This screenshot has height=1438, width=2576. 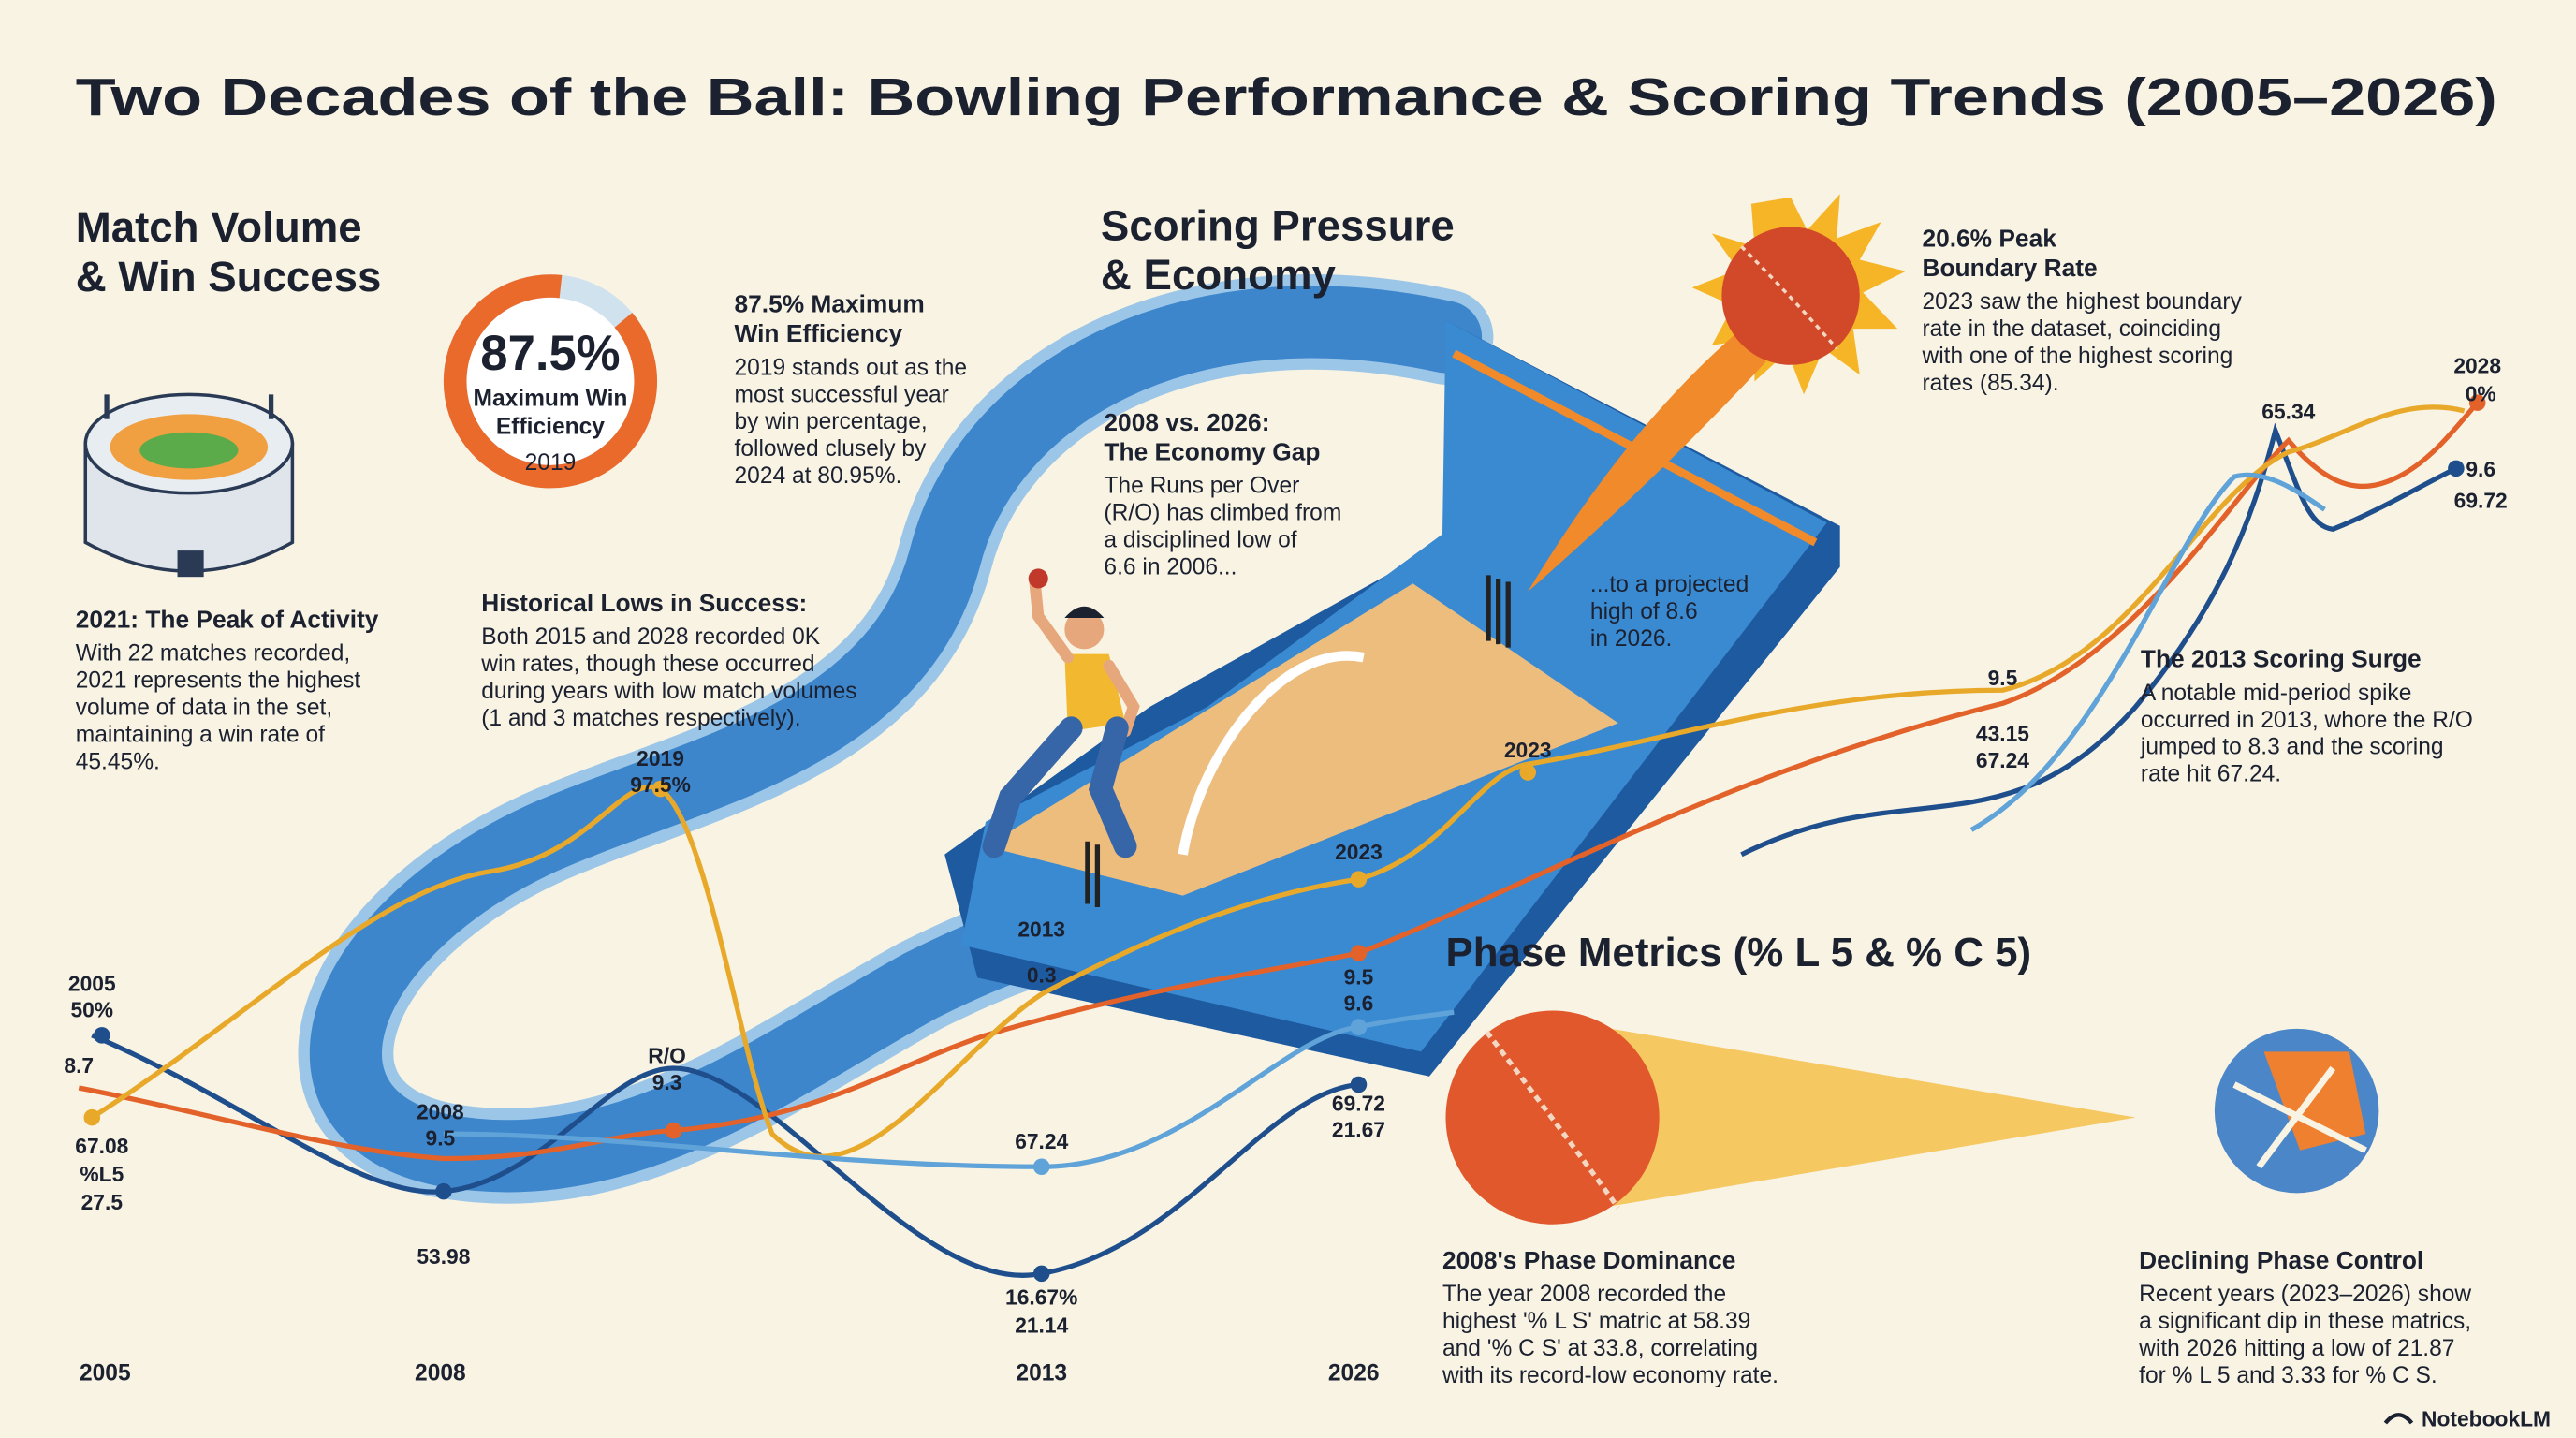 I want to click on curve-label: 65.34, so click(x=2288, y=412).